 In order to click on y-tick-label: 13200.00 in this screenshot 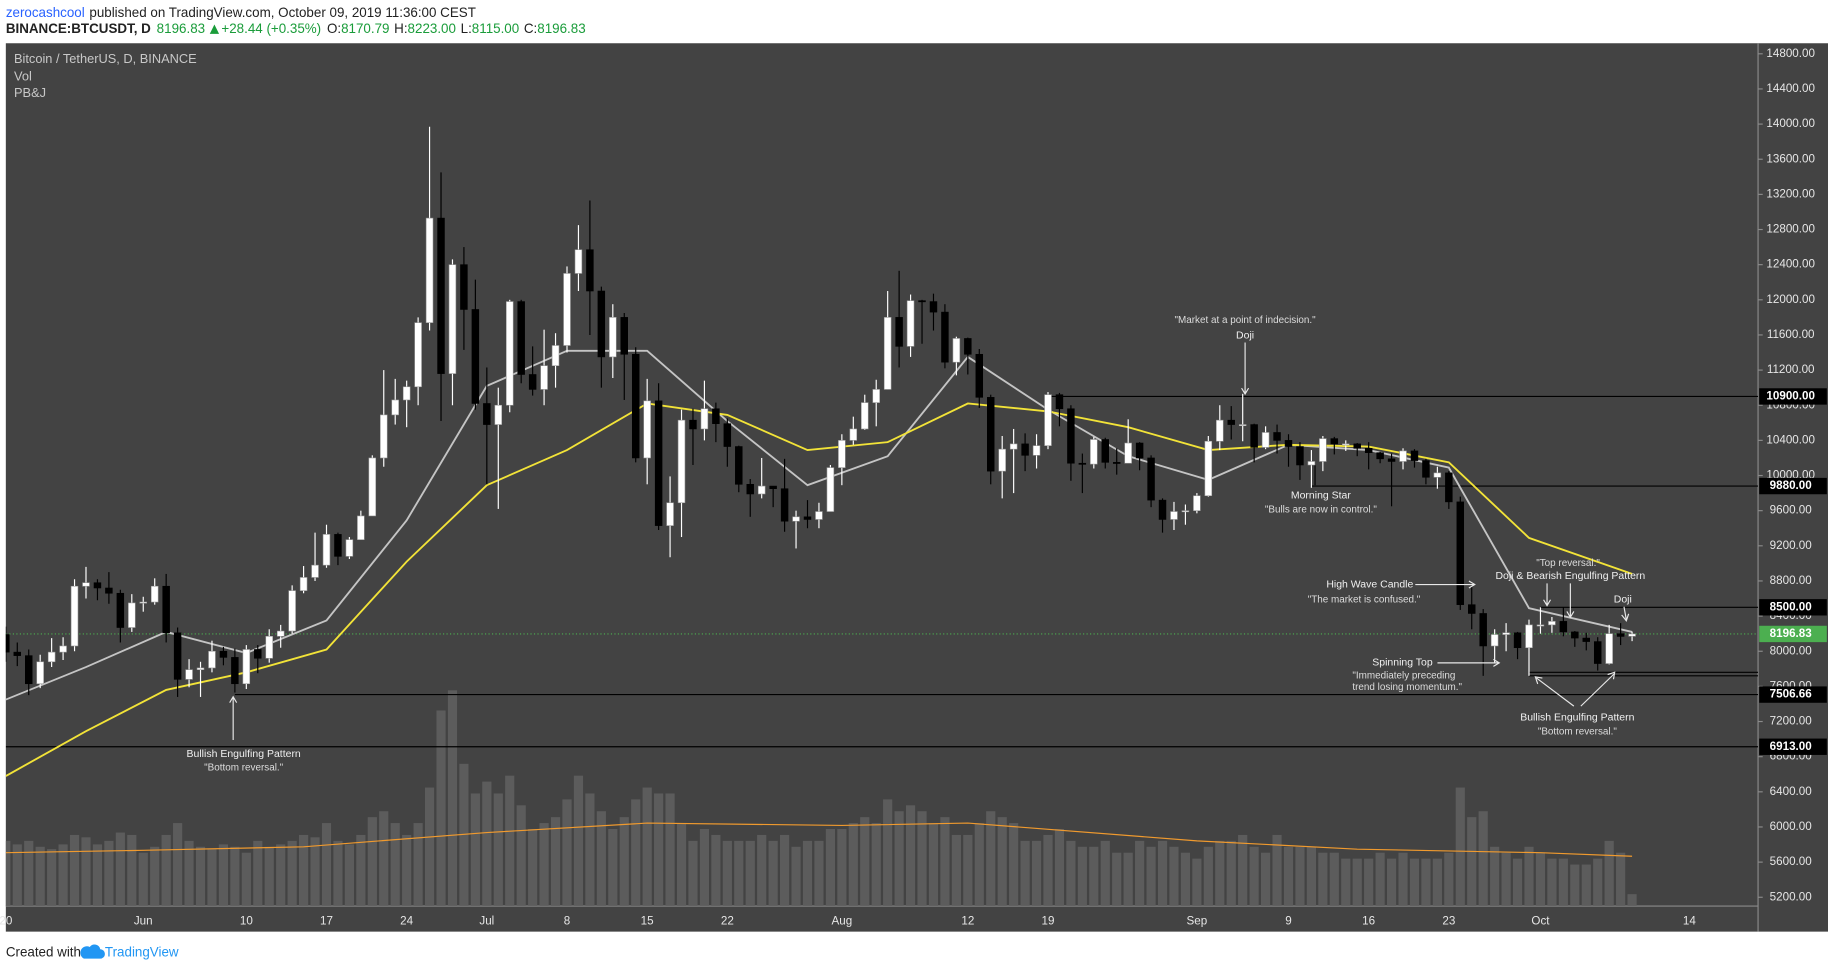, I will do `click(1790, 193)`.